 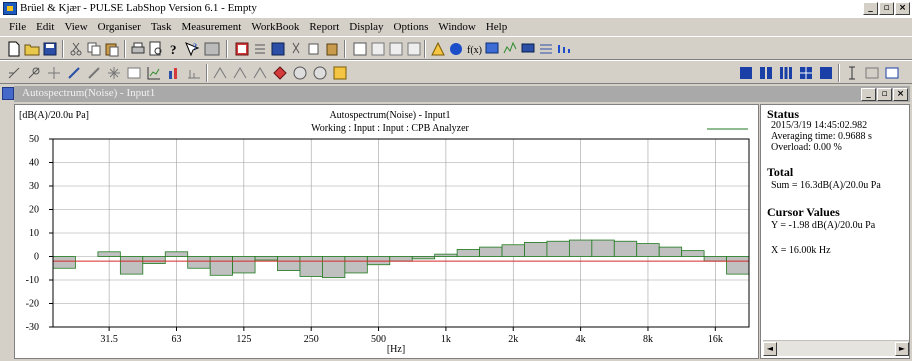 I want to click on menu-window: Window, so click(x=457, y=27).